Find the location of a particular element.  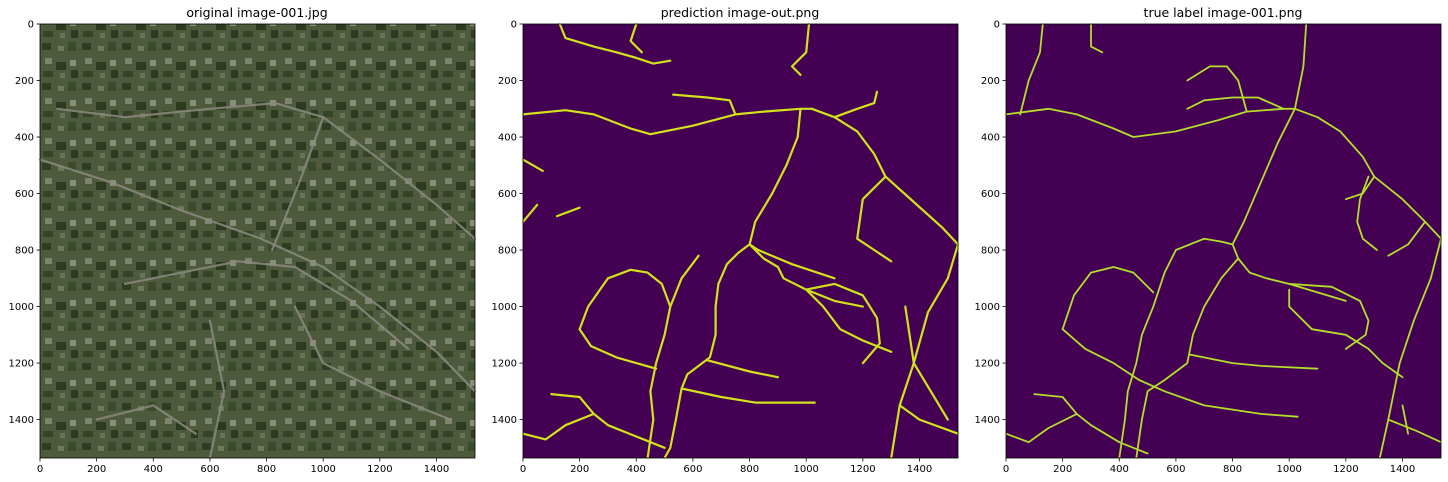

prediction-y-tick-label: 1200 is located at coordinates (504, 364).